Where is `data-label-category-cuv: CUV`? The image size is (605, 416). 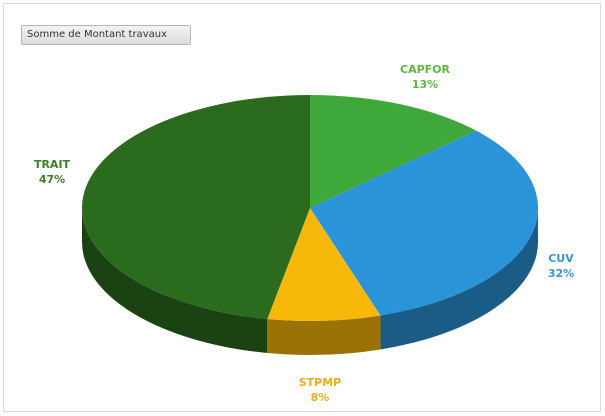 data-label-category-cuv: CUV is located at coordinates (561, 258).